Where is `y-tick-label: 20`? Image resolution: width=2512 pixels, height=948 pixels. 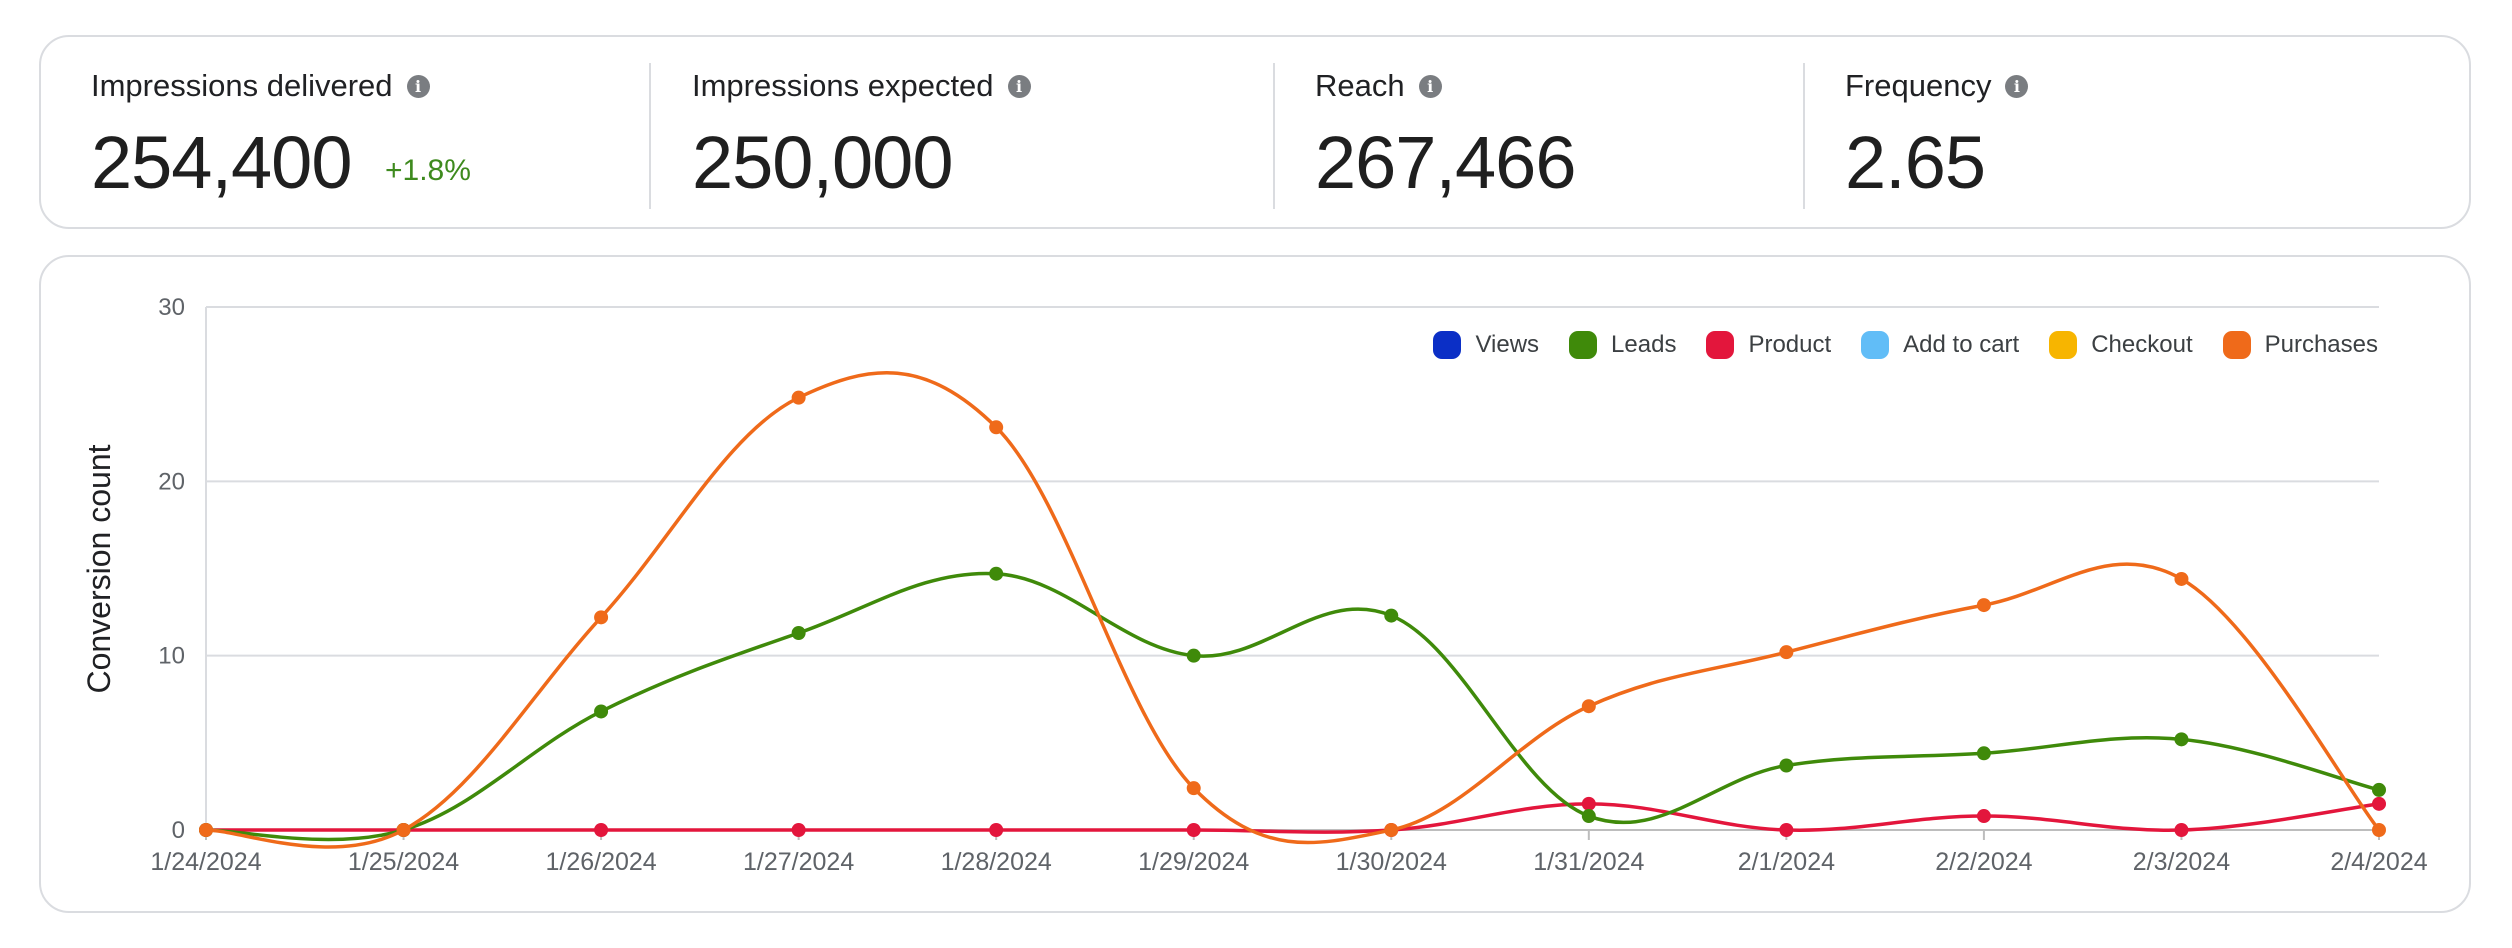 y-tick-label: 20 is located at coordinates (171, 481).